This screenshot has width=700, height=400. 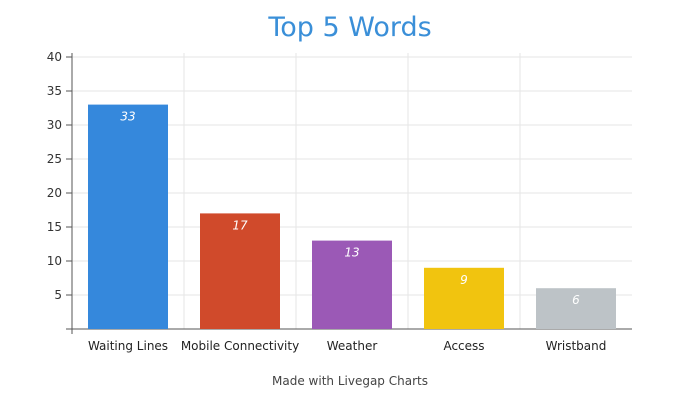 I want to click on data-label: 17, so click(x=240, y=225).